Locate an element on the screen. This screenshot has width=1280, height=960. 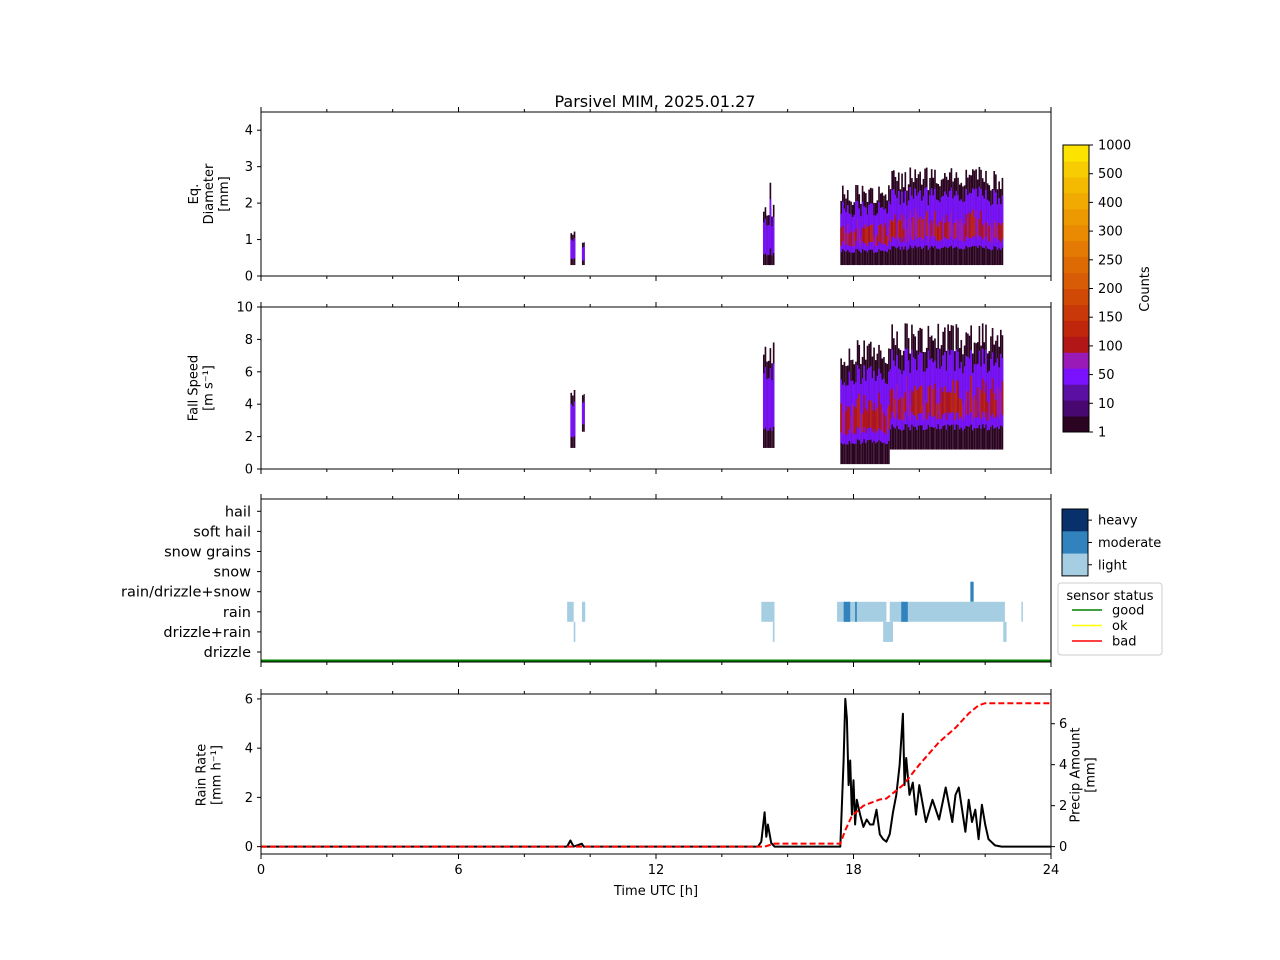
y2-tick-label: 2 is located at coordinates (1063, 806).